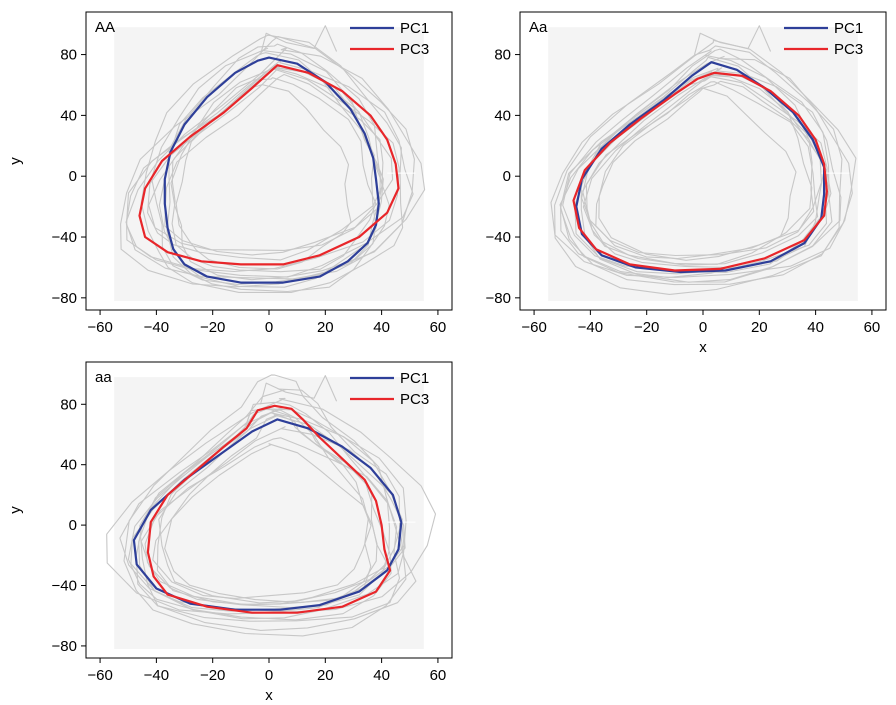  Describe the element at coordinates (103, 377) in the screenshot. I see `panel-label: aa` at that location.